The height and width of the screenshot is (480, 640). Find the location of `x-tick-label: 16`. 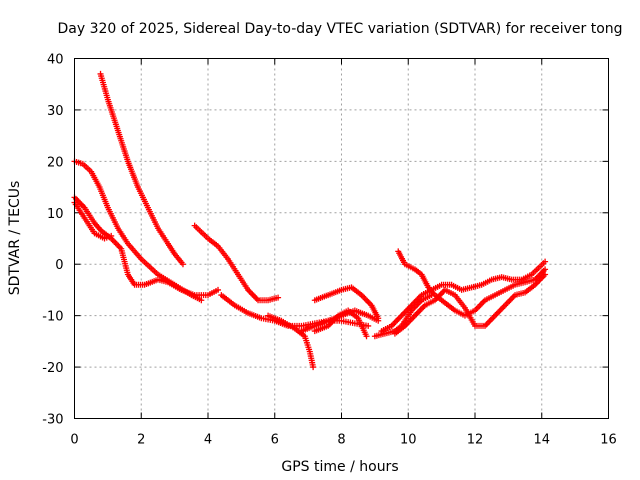

x-tick-label: 16 is located at coordinates (608, 440).